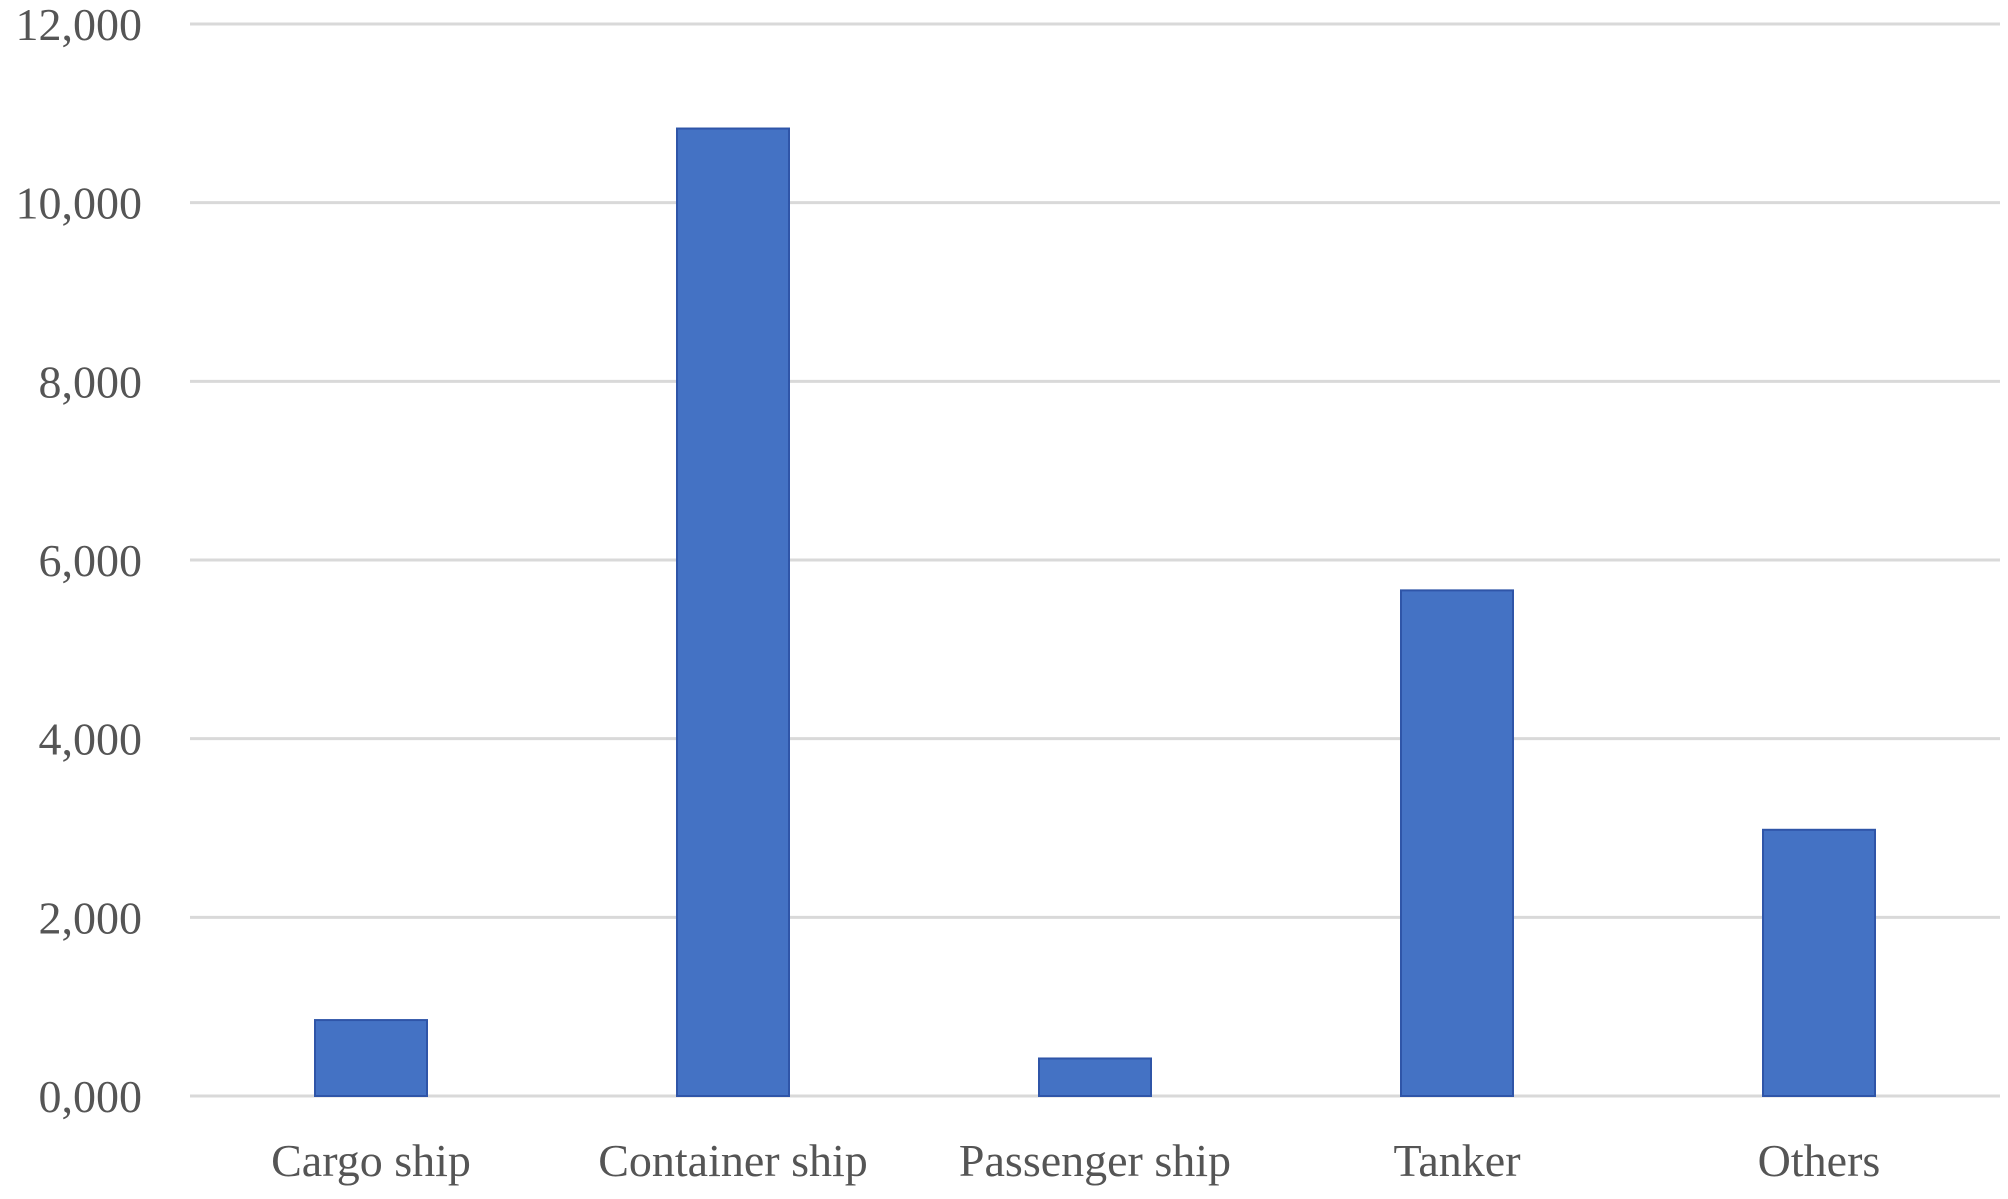 This screenshot has width=2008, height=1199. Describe the element at coordinates (91, 381) in the screenshot. I see `y-tick-label: 8,000` at that location.